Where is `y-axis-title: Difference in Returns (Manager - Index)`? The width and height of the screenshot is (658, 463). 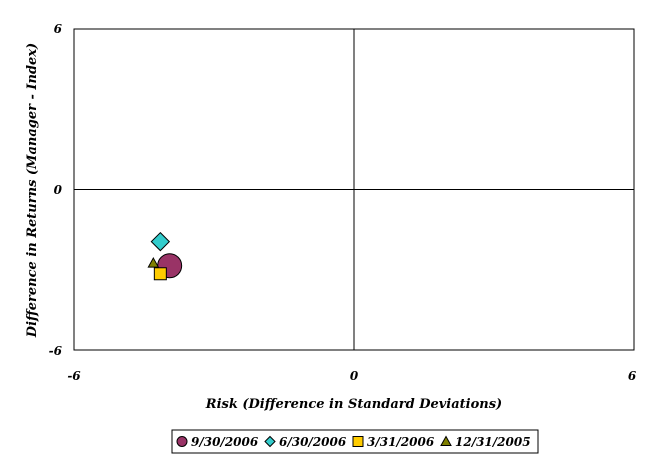
y-axis-title: Difference in Returns (Manager - Index) is located at coordinates (32, 190).